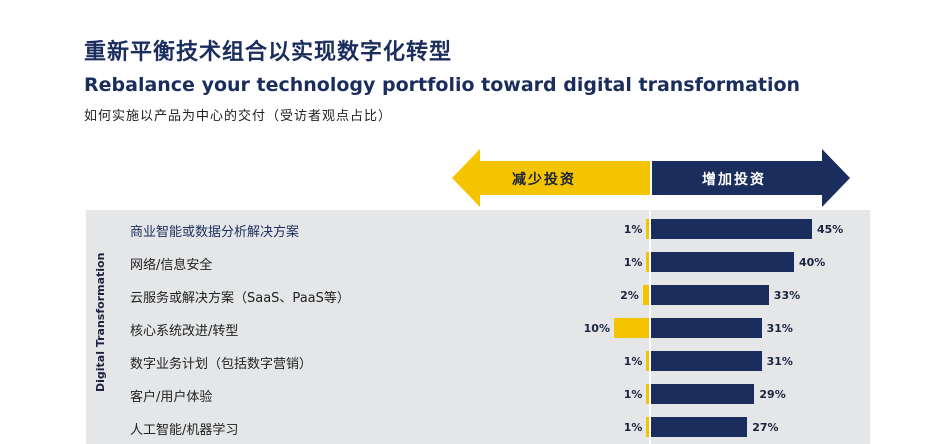 This screenshot has width=948, height=444. I want to click on category-label: 商业智能或数据分析解决方案, so click(215, 232).